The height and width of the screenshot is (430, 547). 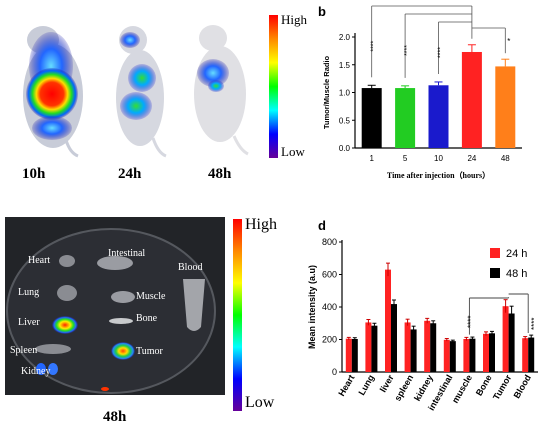 I want to click on organ-label-heart: Heart, so click(x=39, y=260).